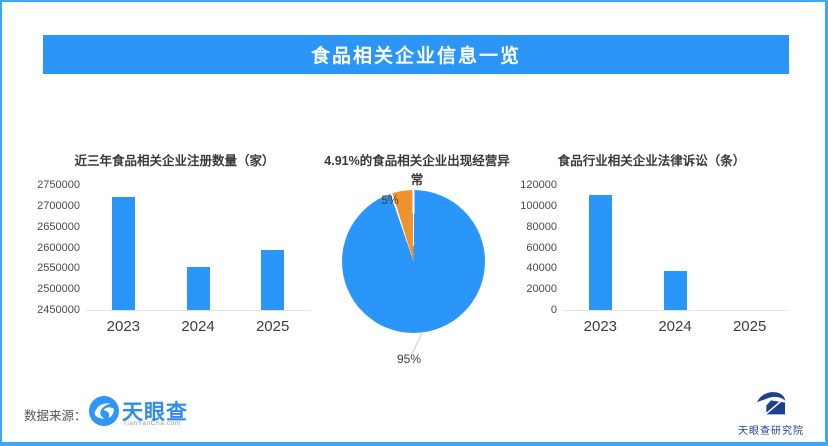 Image resolution: width=828 pixels, height=446 pixels. I want to click on header-banner: 食品相关企业信息一览, so click(416, 54).